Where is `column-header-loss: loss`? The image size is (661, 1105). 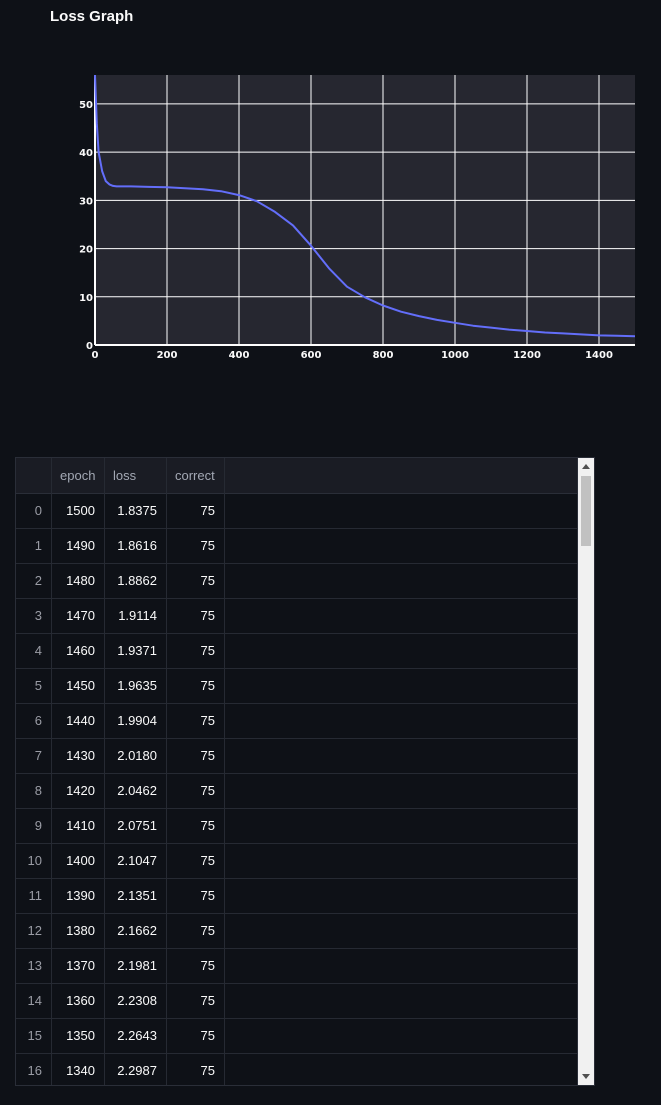
column-header-loss: loss is located at coordinates (136, 475).